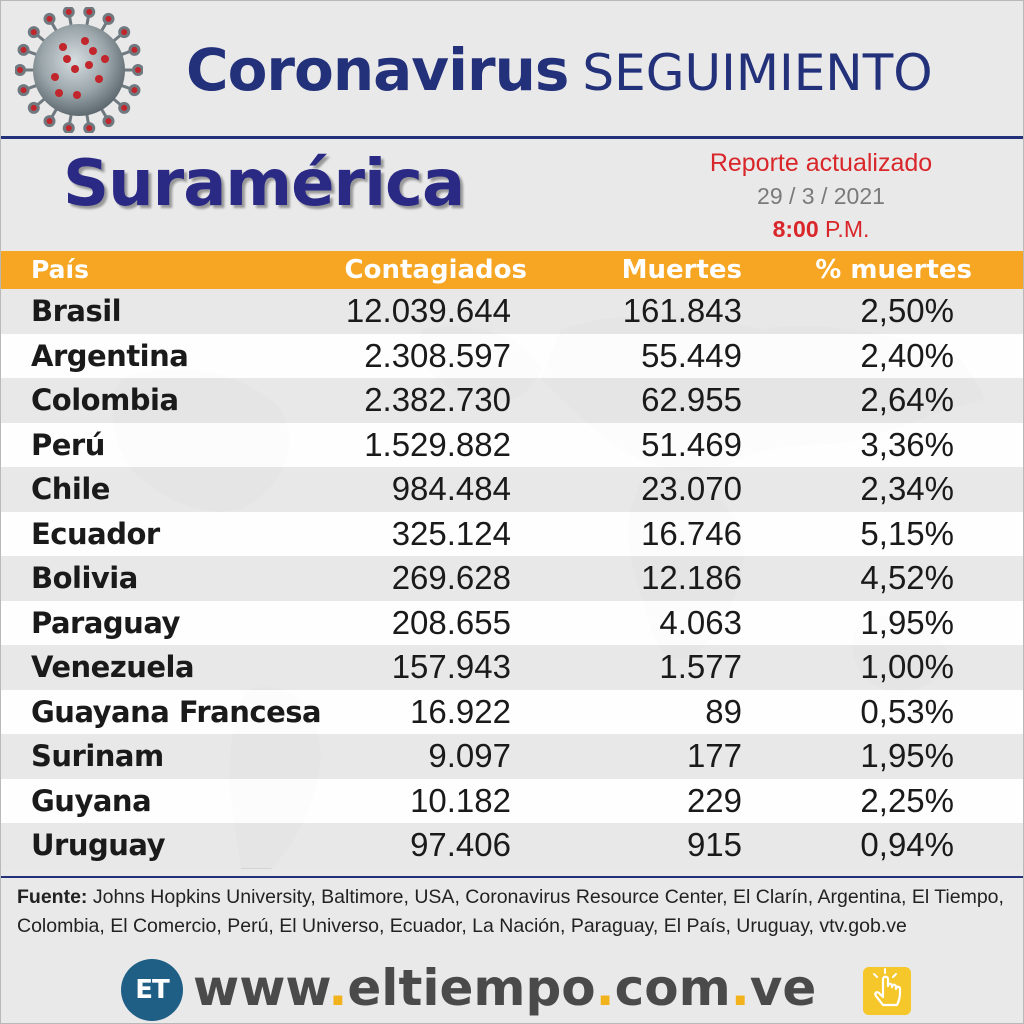 The width and height of the screenshot is (1024, 1024). Describe the element at coordinates (377, 70) in the screenshot. I see `title-coronavirus: Coronavirus` at that location.